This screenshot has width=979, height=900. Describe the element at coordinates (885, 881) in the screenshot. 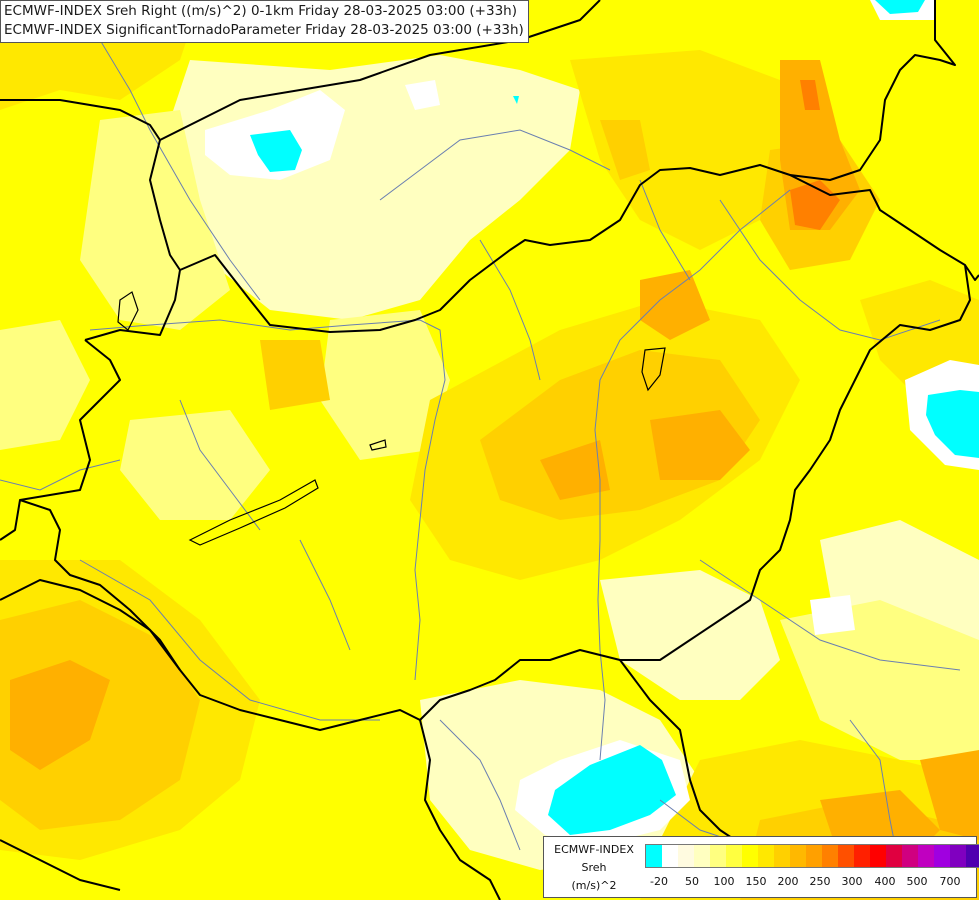

I see `legend-tick: 400` at that location.